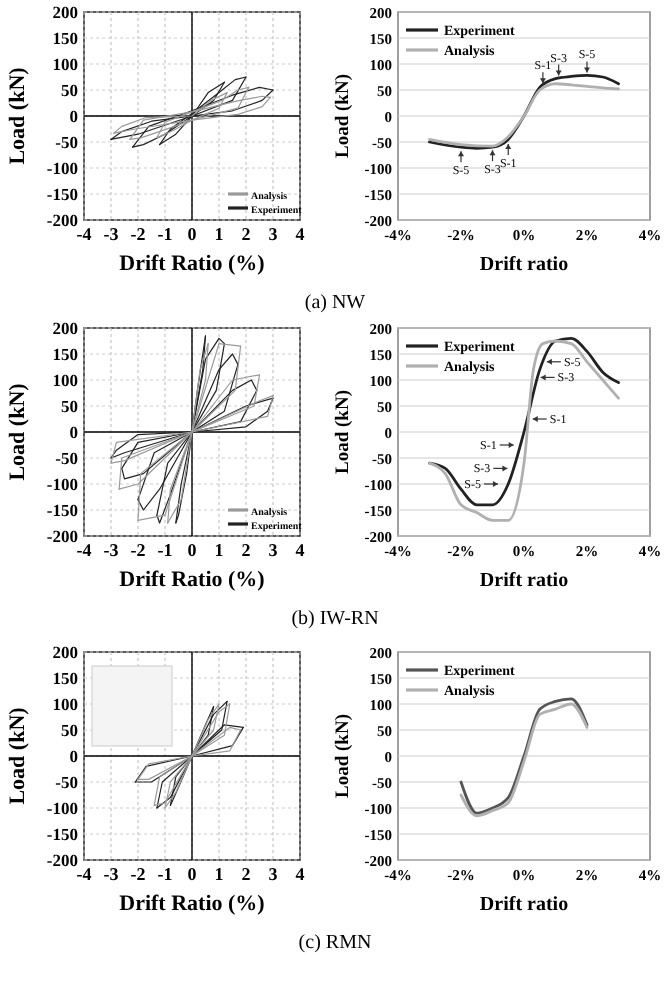 The width and height of the screenshot is (670, 994). What do you see at coordinates (335, 943) in the screenshot?
I see `text: (c) RMN` at bounding box center [335, 943].